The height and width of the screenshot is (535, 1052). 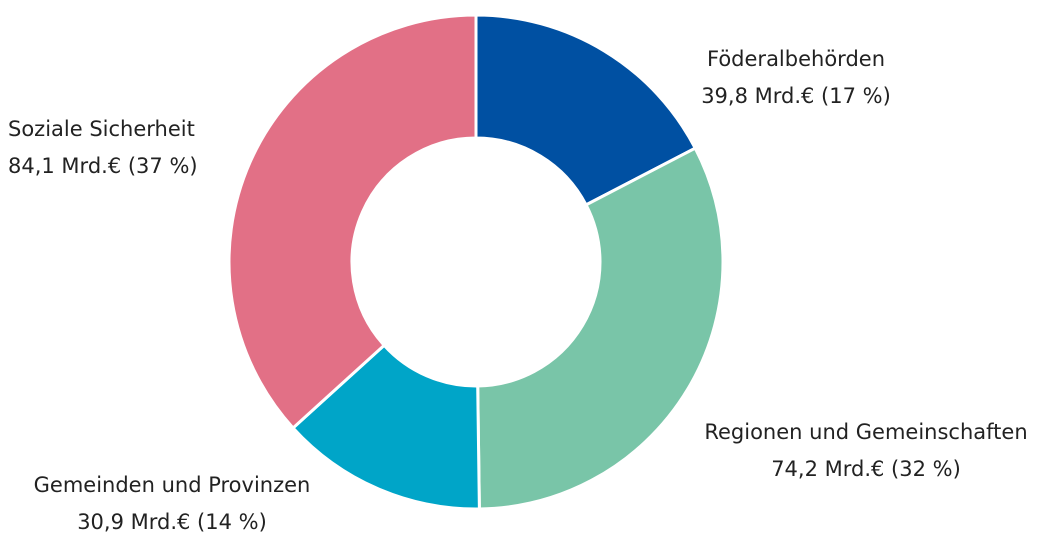 I want to click on segment-label: Regionen und Gemeinschaften, so click(x=865, y=432).